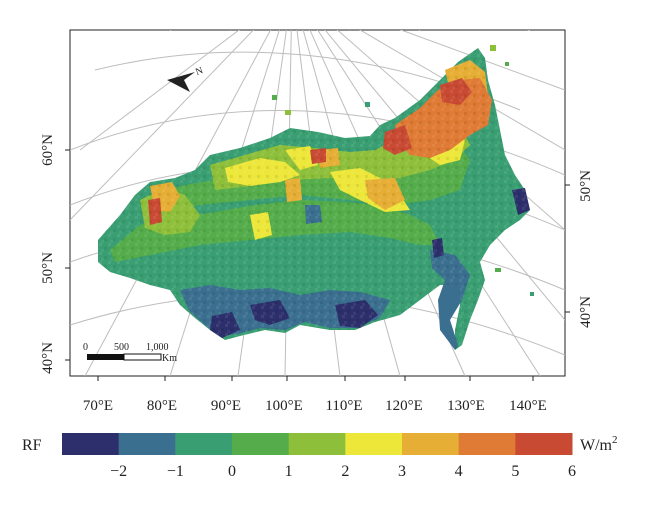  I want to click on scale-tick-1000: 1,000, so click(157, 347).